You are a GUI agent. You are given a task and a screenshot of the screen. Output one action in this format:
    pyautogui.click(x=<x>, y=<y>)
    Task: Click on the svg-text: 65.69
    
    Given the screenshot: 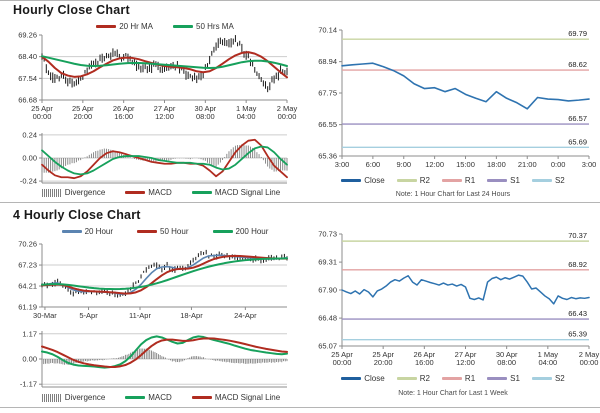 What is the action you would take?
    pyautogui.click(x=577, y=141)
    